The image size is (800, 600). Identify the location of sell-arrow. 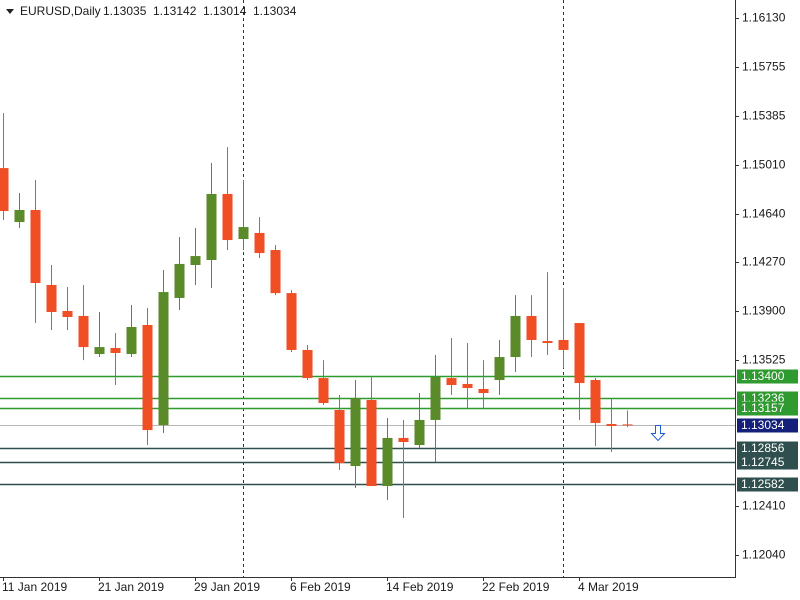
(658, 433).